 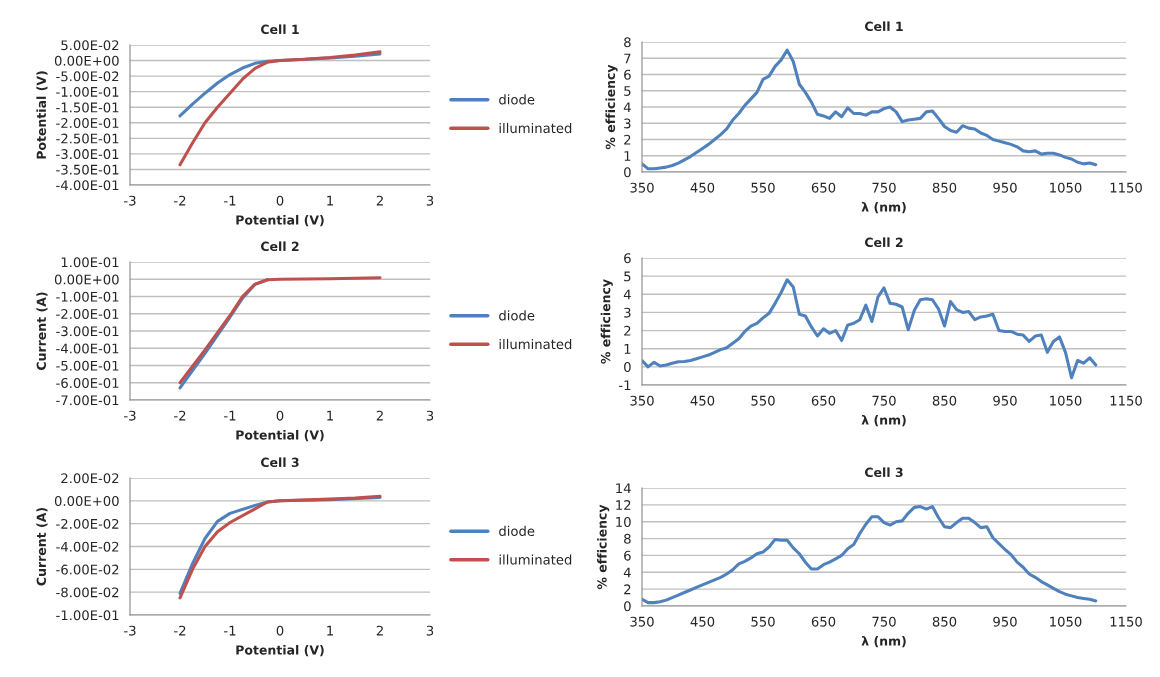 What do you see at coordinates (517, 315) in the screenshot?
I see `legend-label: diode` at bounding box center [517, 315].